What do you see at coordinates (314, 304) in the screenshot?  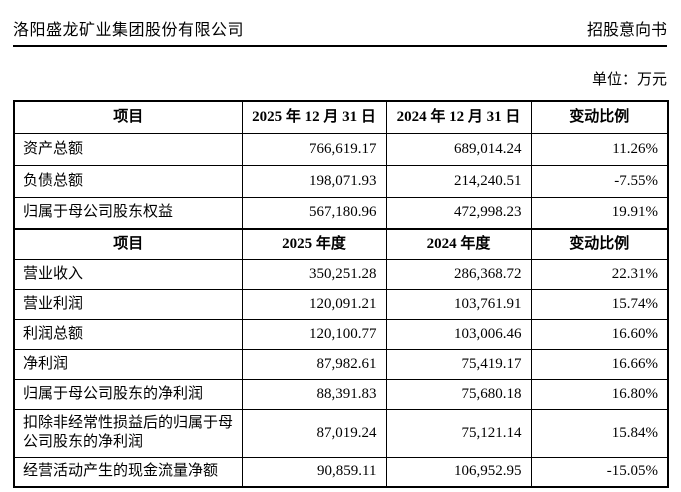 I see `value-2025: 120,091.21` at bounding box center [314, 304].